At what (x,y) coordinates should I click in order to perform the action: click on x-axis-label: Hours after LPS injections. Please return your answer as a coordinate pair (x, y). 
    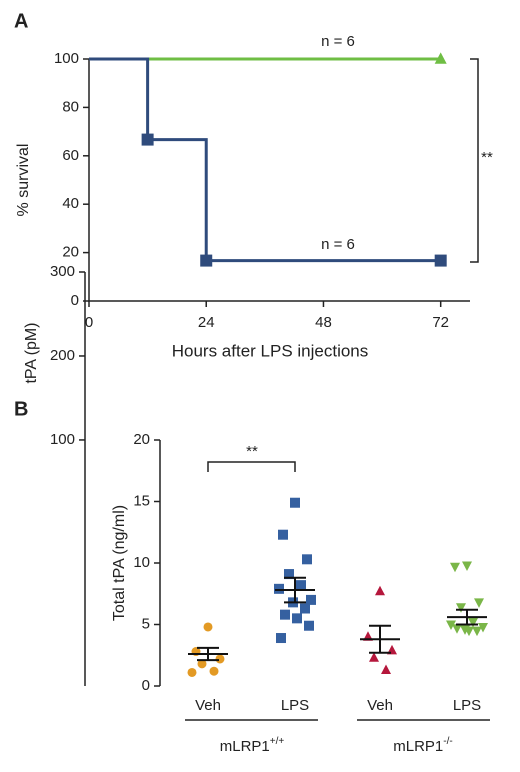
    Looking at the image, I should click on (270, 350).